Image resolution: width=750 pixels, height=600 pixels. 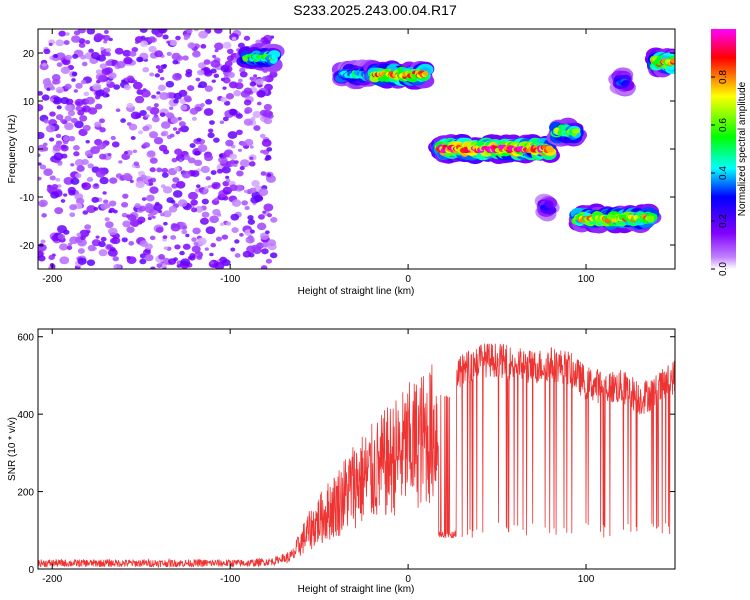 What do you see at coordinates (356, 589) in the screenshot?
I see `snr-xlabel: Height of straight line (km)` at bounding box center [356, 589].